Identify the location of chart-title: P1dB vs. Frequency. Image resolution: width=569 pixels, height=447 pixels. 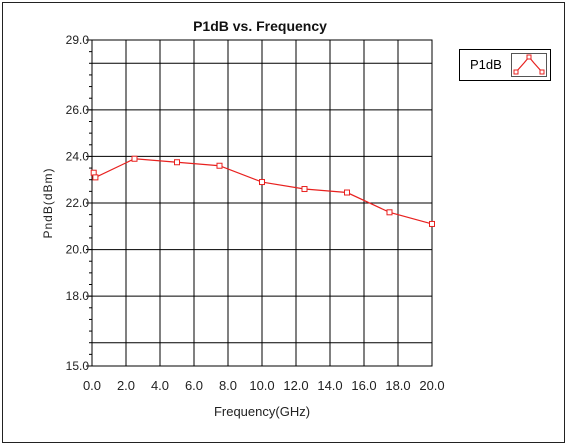
(260, 26).